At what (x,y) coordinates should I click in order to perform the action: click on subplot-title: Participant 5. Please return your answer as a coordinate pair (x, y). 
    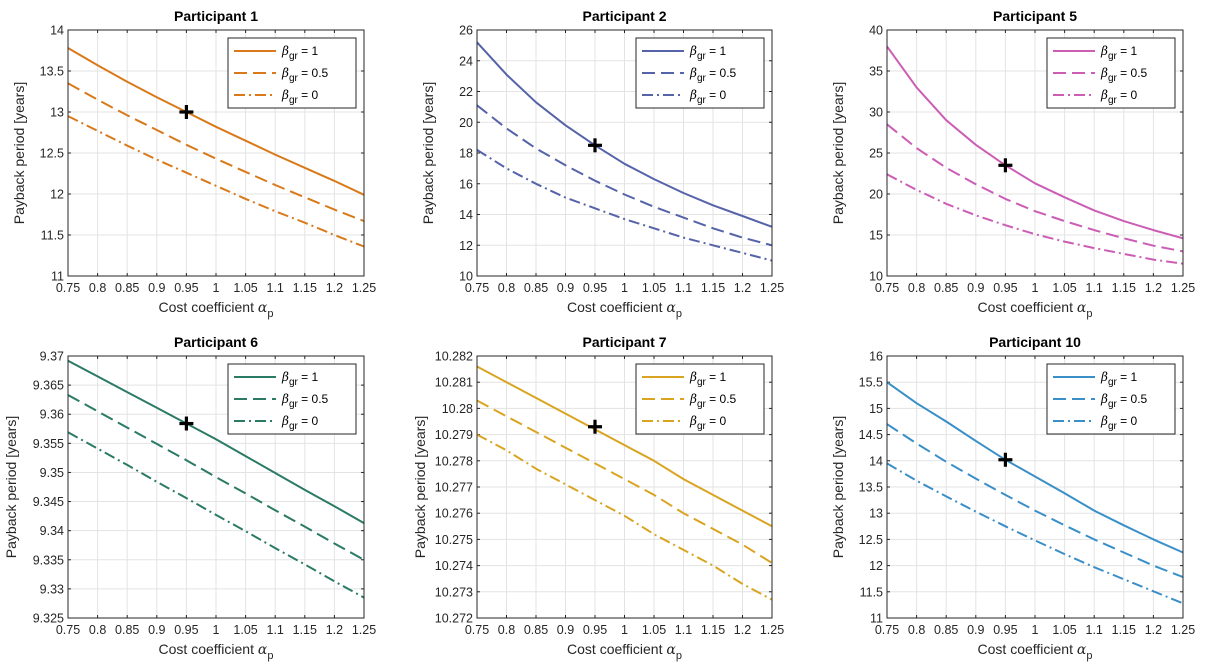
    Looking at the image, I should click on (1035, 16).